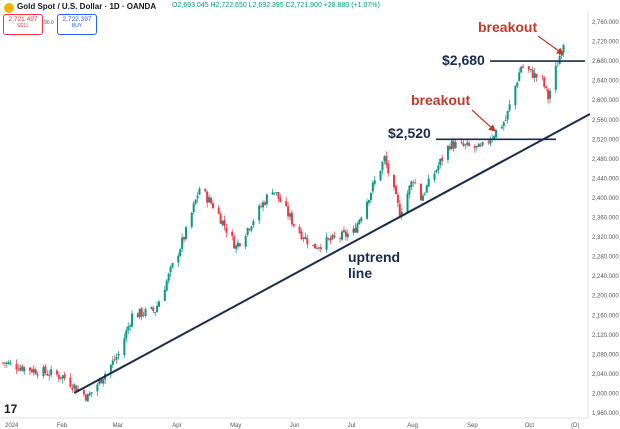  Describe the element at coordinates (605, 160) in the screenshot. I see `y-tick-label: 2,480.000` at that location.